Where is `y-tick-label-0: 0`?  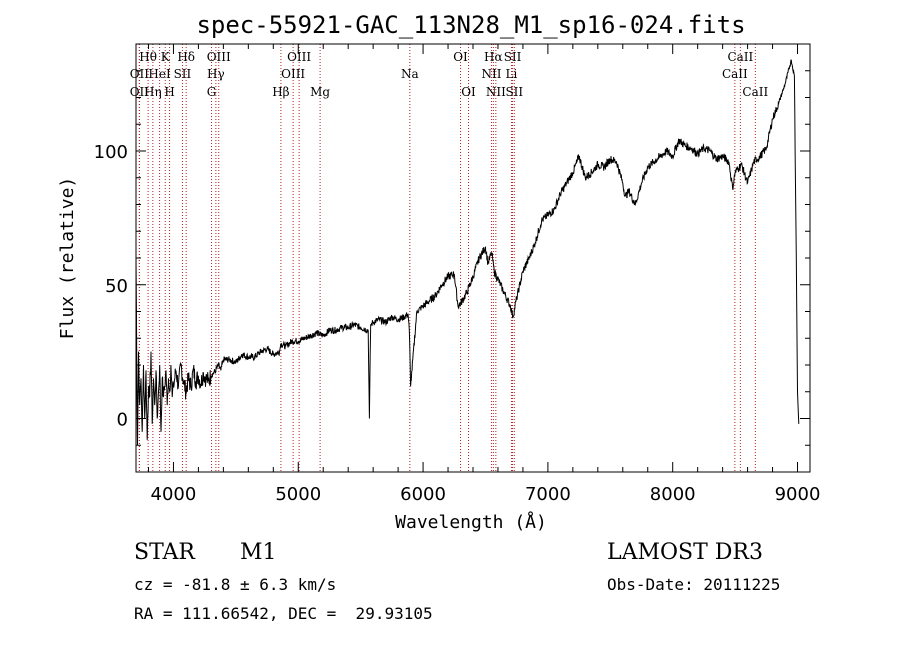 y-tick-label-0: 0 is located at coordinates (122, 420).